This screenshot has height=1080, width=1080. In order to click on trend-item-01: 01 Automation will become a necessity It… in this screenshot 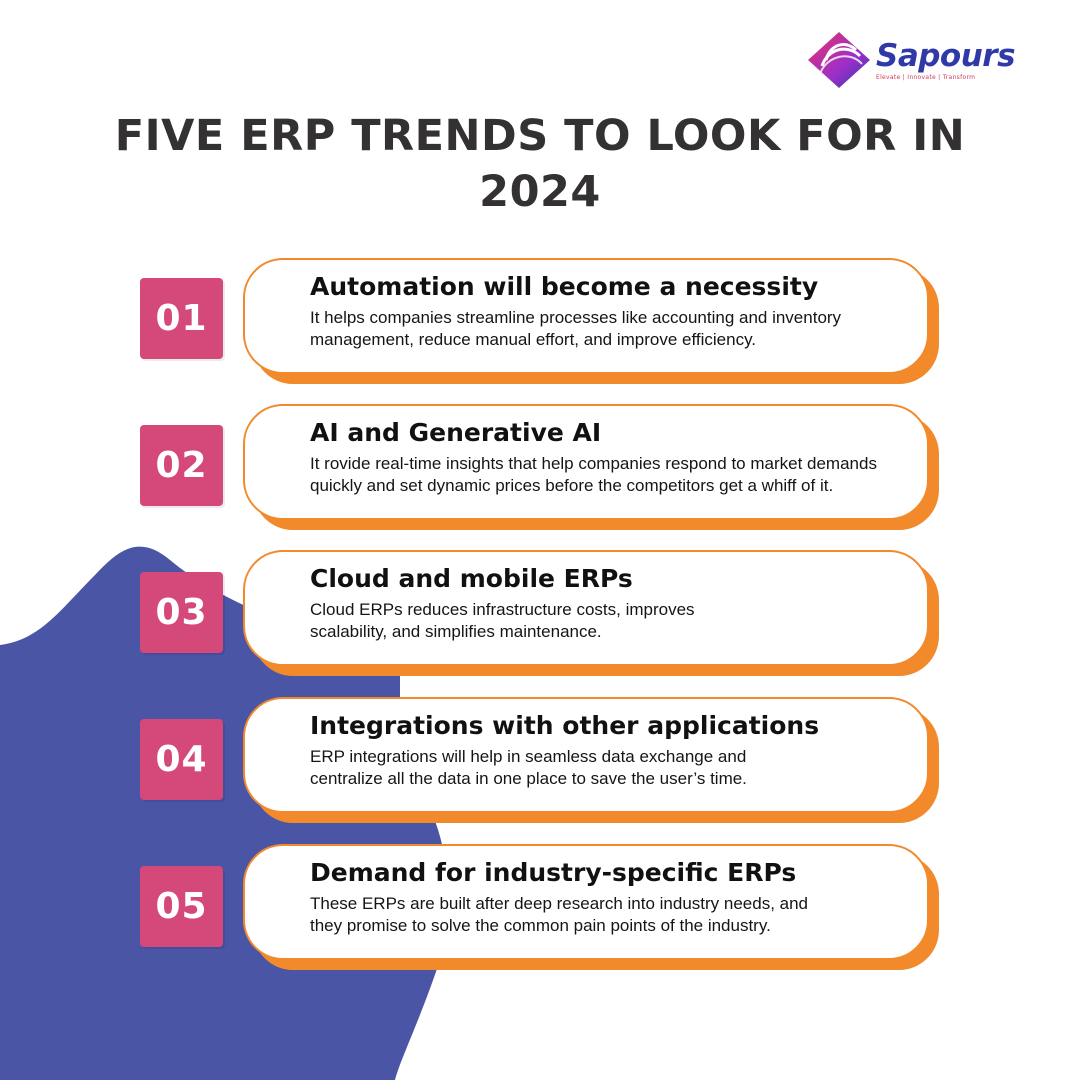, I will do `click(540, 323)`.